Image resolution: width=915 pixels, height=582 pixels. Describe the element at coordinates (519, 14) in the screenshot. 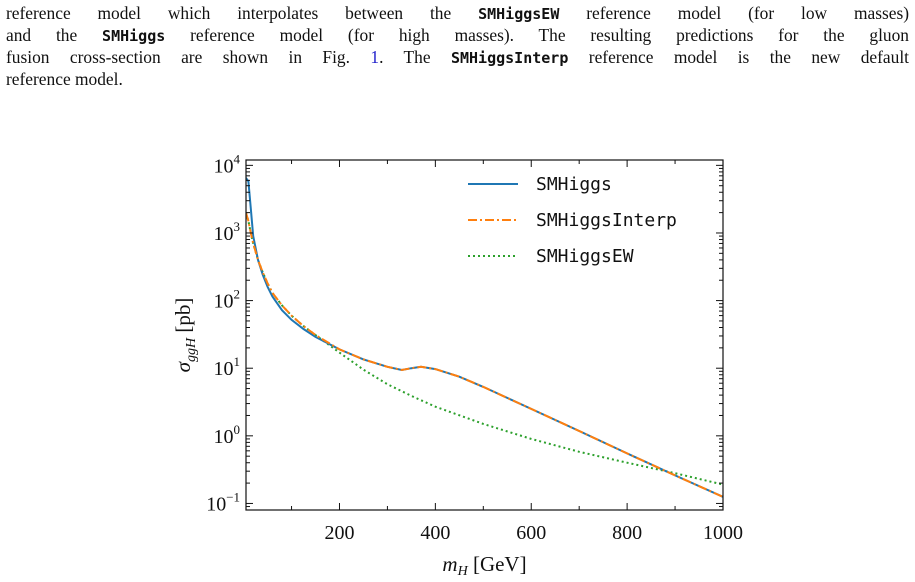

I see `code-smhiggsew: SMHiggsEW` at that location.